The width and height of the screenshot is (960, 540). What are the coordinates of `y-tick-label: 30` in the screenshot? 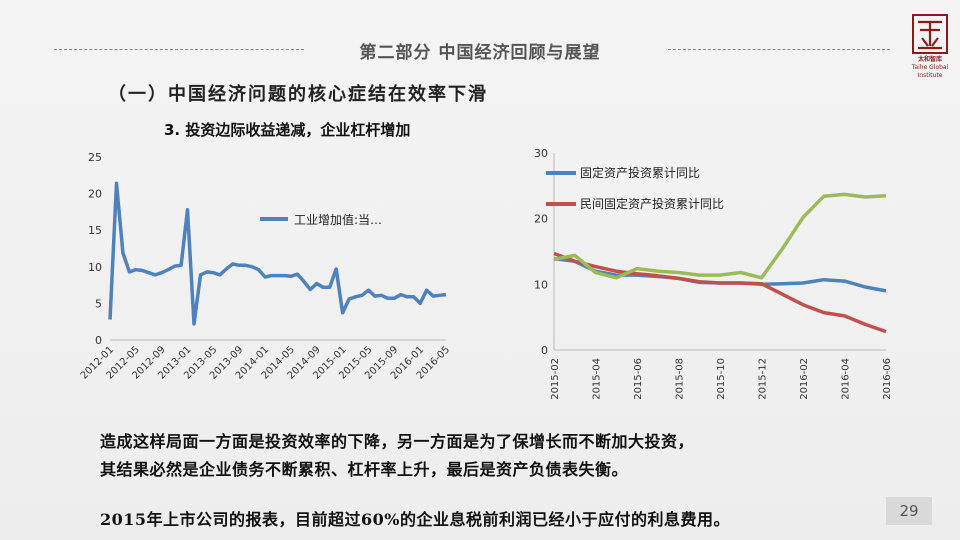 It's located at (541, 153).